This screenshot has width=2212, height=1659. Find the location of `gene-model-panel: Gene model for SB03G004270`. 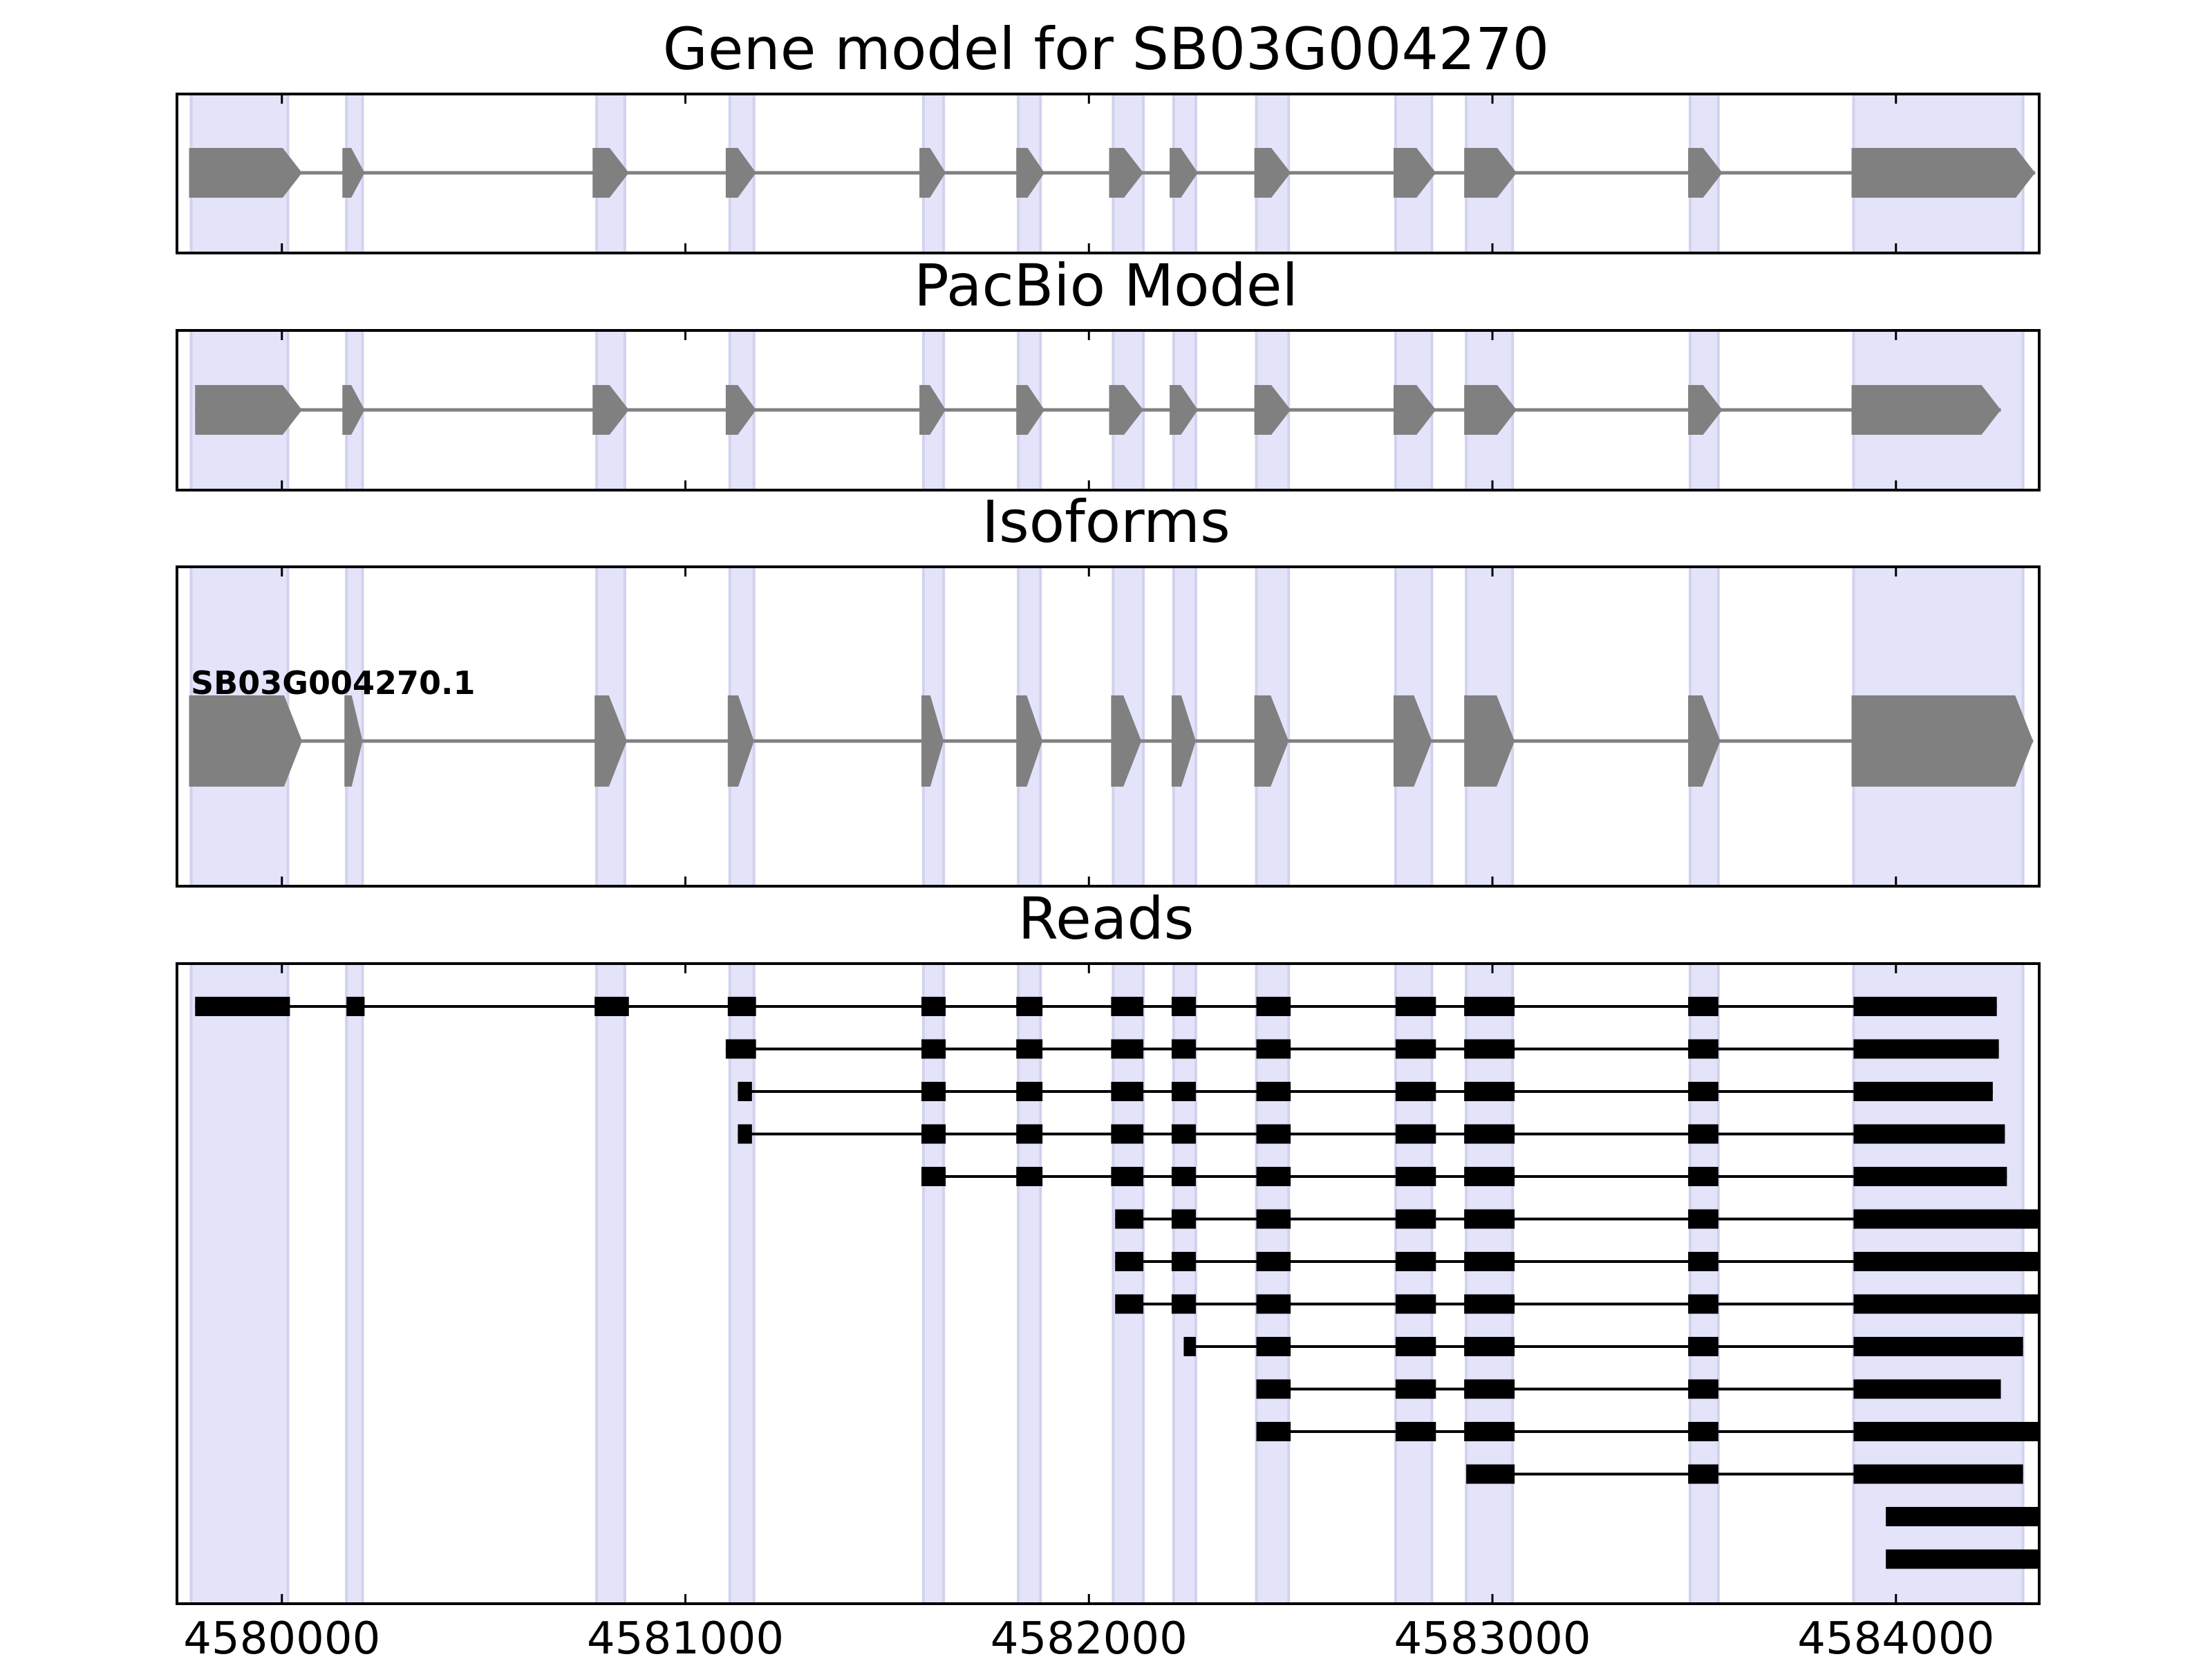

gene-model-panel: Gene model for SB03G004270 is located at coordinates (1108, 134).